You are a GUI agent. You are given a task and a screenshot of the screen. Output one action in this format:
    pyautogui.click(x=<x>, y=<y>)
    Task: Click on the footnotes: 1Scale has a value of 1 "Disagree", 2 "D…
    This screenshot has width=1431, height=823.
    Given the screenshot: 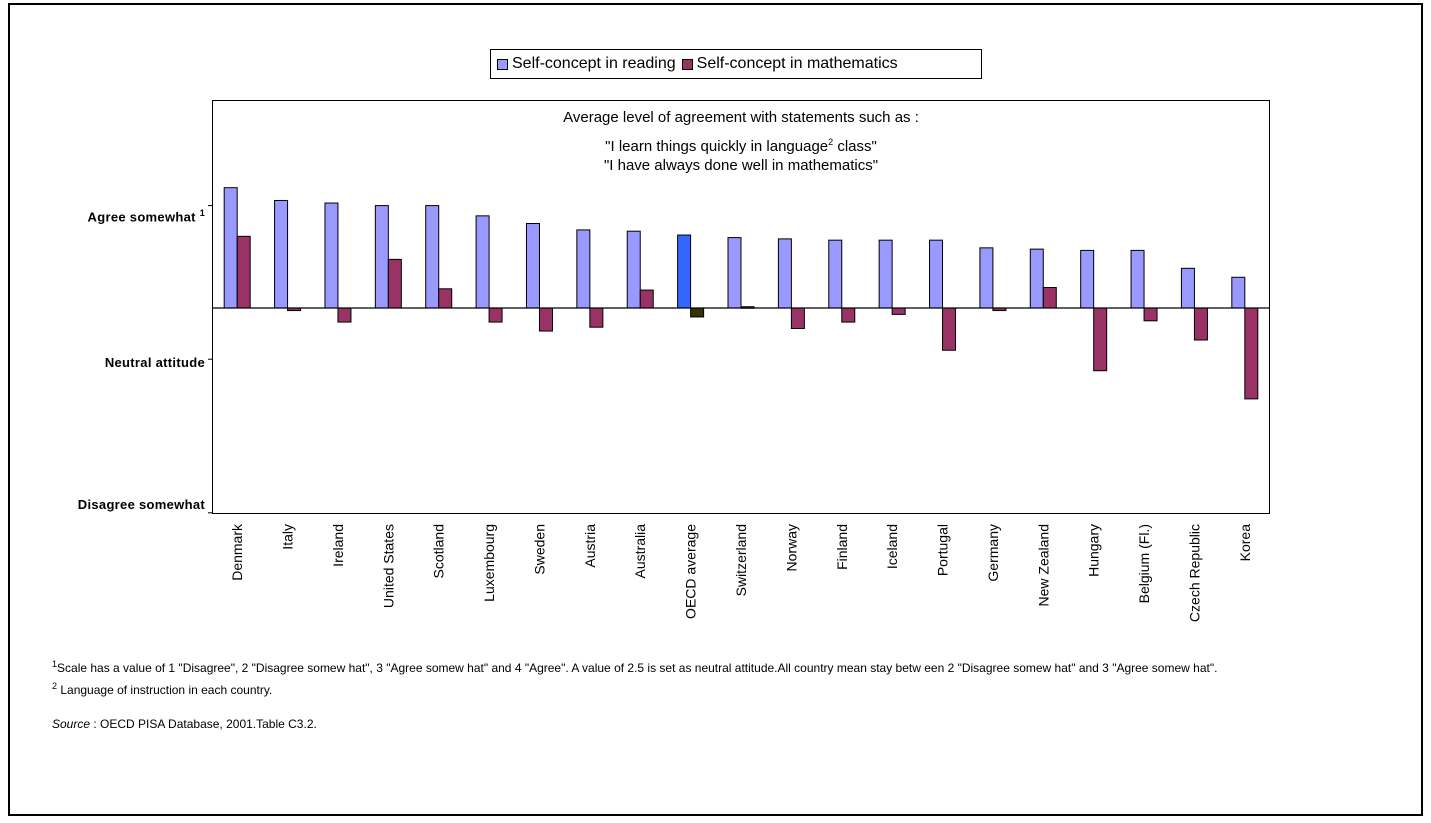 What is the action you would take?
    pyautogui.click(x=722, y=694)
    